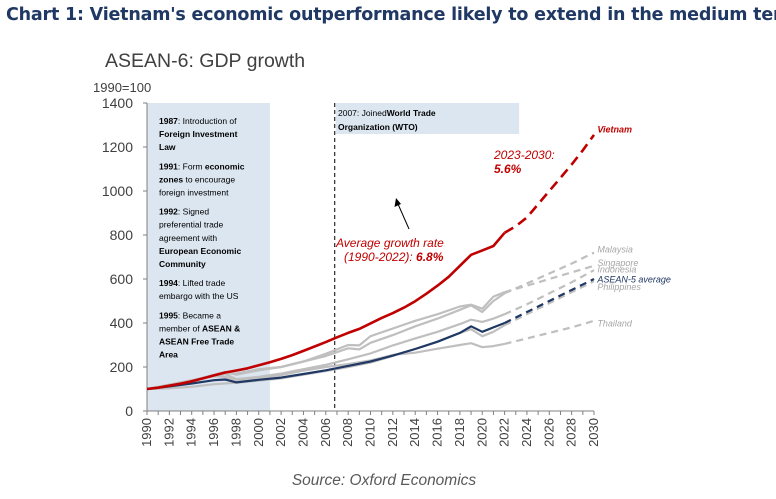 The width and height of the screenshot is (776, 499). What do you see at coordinates (617, 263) in the screenshot?
I see `line-label-singapore: Singapore` at bounding box center [617, 263].